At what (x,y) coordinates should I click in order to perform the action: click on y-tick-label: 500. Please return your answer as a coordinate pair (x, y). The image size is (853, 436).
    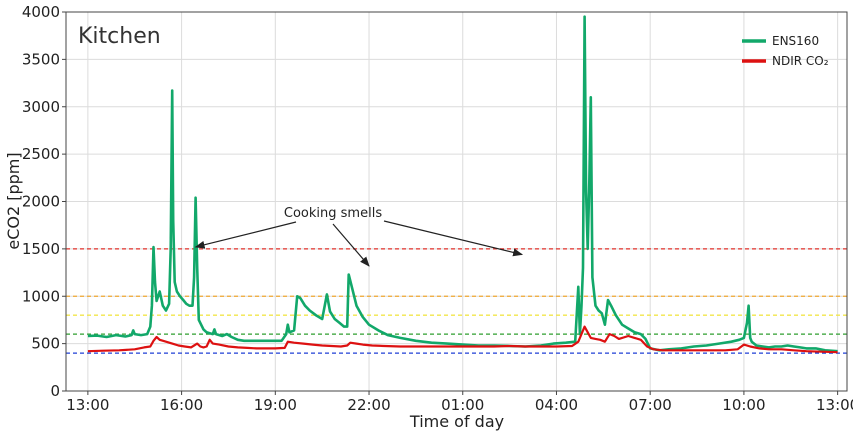
    Looking at the image, I should click on (45, 344).